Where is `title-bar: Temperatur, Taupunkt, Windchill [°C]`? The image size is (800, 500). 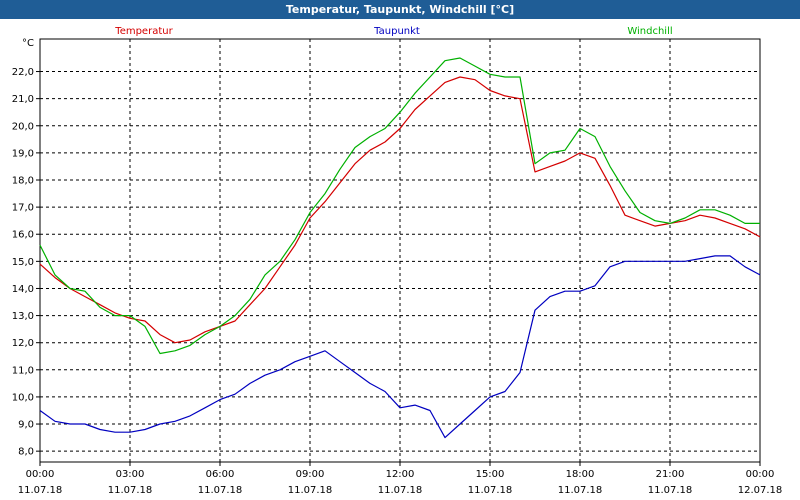 title-bar: Temperatur, Taupunkt, Windchill [°C] is located at coordinates (400, 9).